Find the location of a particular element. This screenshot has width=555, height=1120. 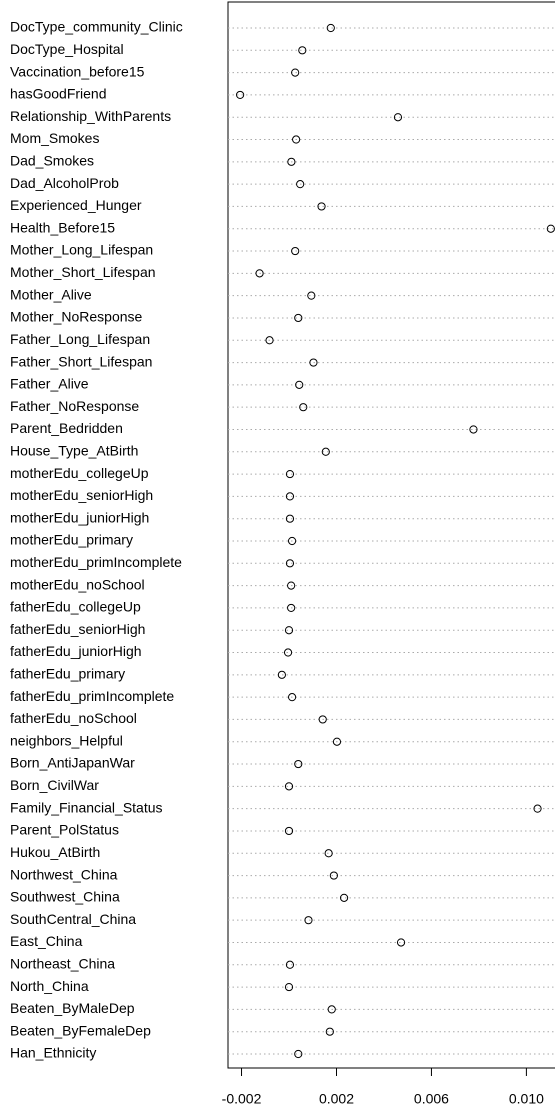

category-label: East_China is located at coordinates (46, 941).